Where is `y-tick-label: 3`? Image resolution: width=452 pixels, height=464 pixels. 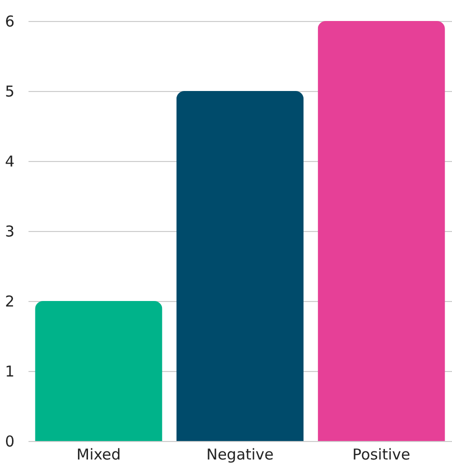
y-tick-label: 3 is located at coordinates (9, 231).